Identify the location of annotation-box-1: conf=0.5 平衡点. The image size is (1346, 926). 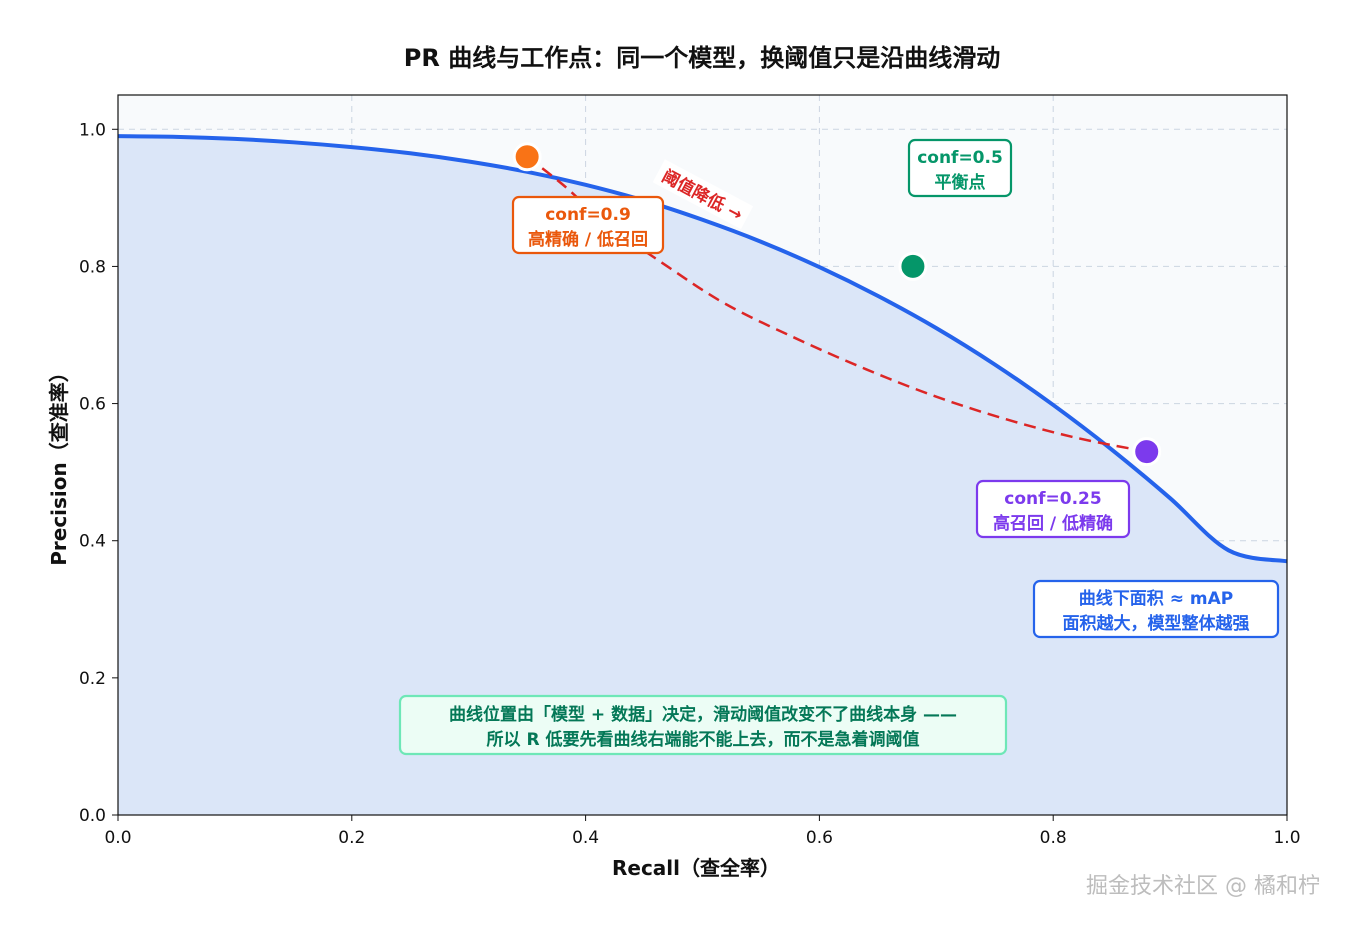
(960, 168).